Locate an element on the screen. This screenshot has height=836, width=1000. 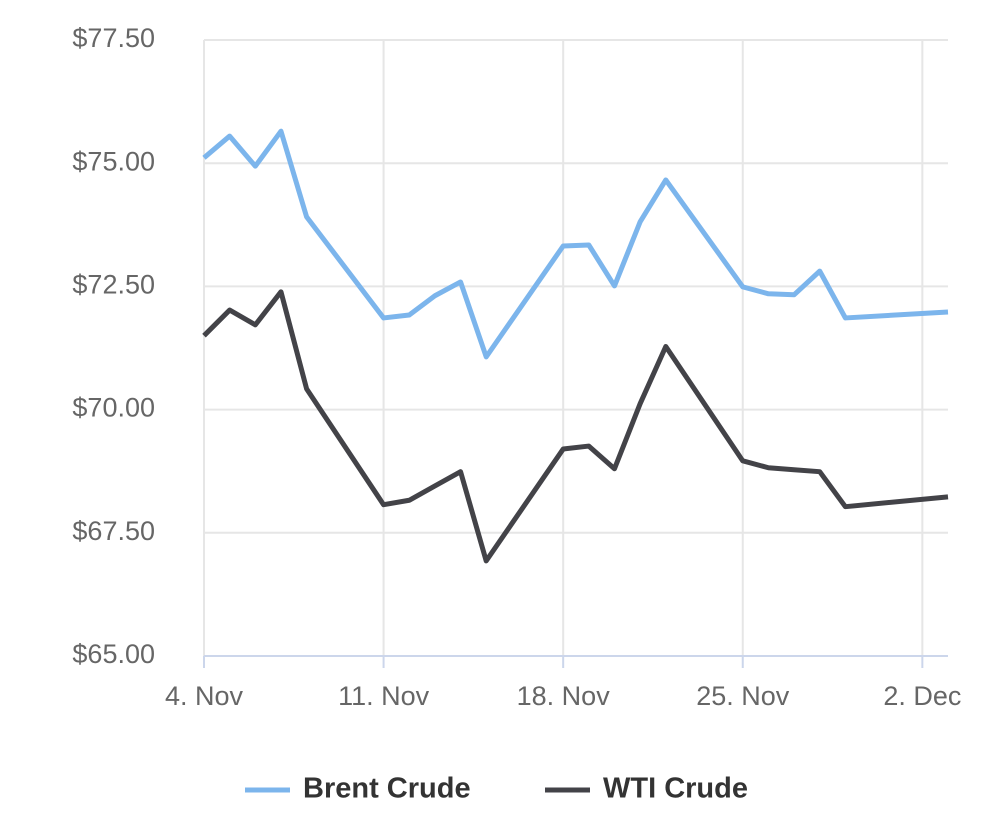
y-tick-label: $77.50 is located at coordinates (113, 38).